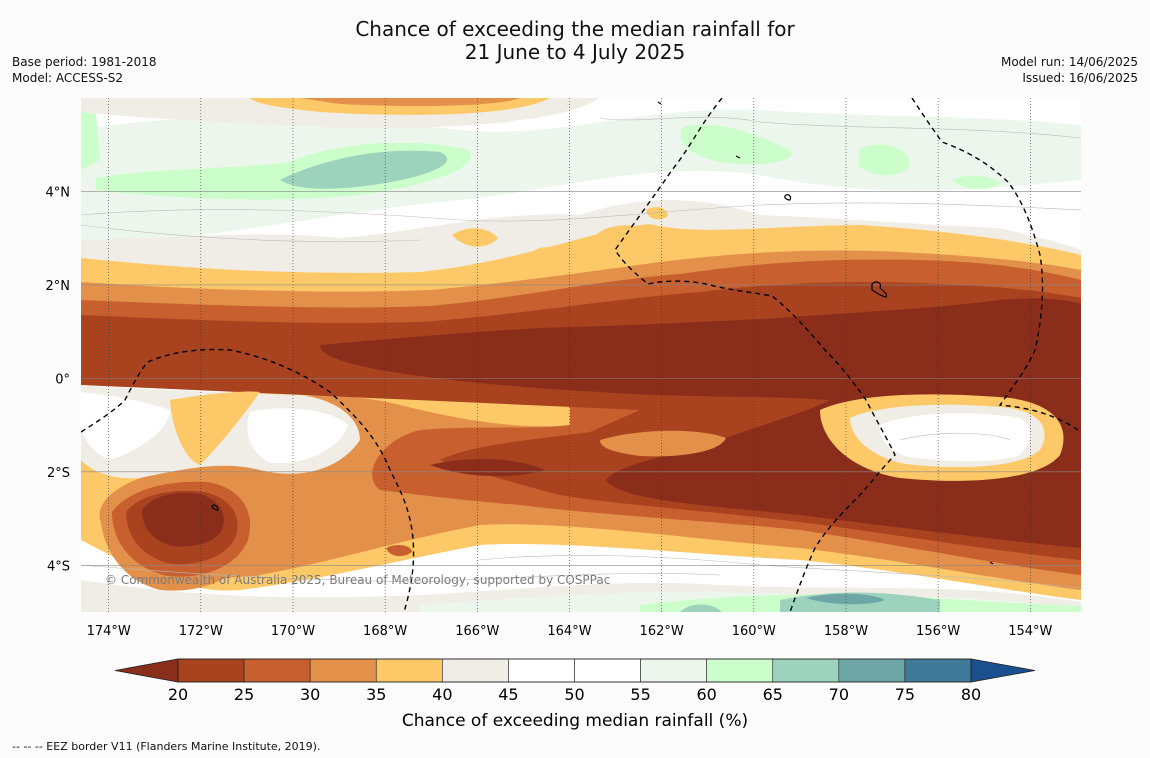 Image resolution: width=1150 pixels, height=758 pixels. What do you see at coordinates (547, 255) in the screenshot?
I see `band-35-40-blob-b` at bounding box center [547, 255].